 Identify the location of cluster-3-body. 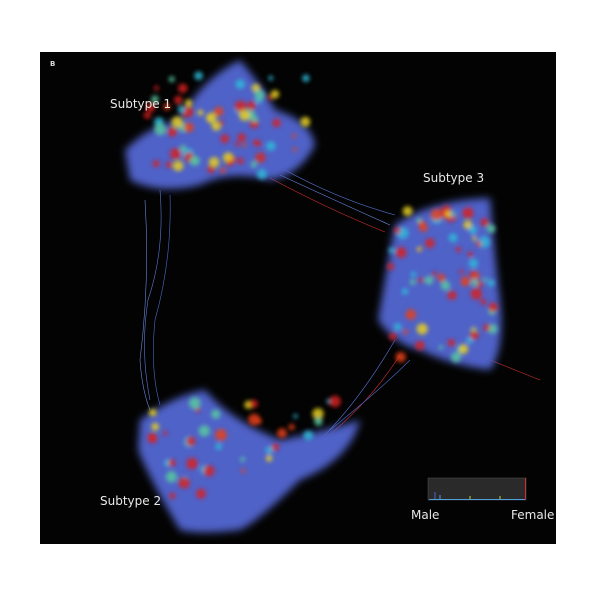
(440, 284).